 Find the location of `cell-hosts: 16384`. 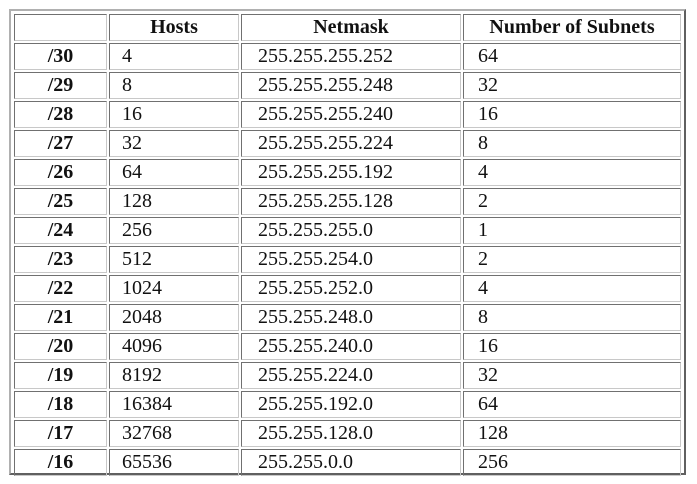

cell-hosts: 16384 is located at coordinates (174, 404).